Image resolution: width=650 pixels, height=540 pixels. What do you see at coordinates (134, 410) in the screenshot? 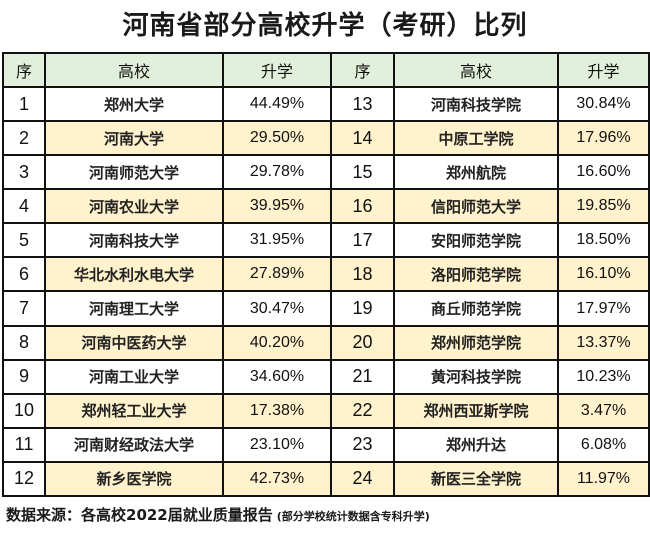
I see `school-name: 郑州轻工业大学` at bounding box center [134, 410].